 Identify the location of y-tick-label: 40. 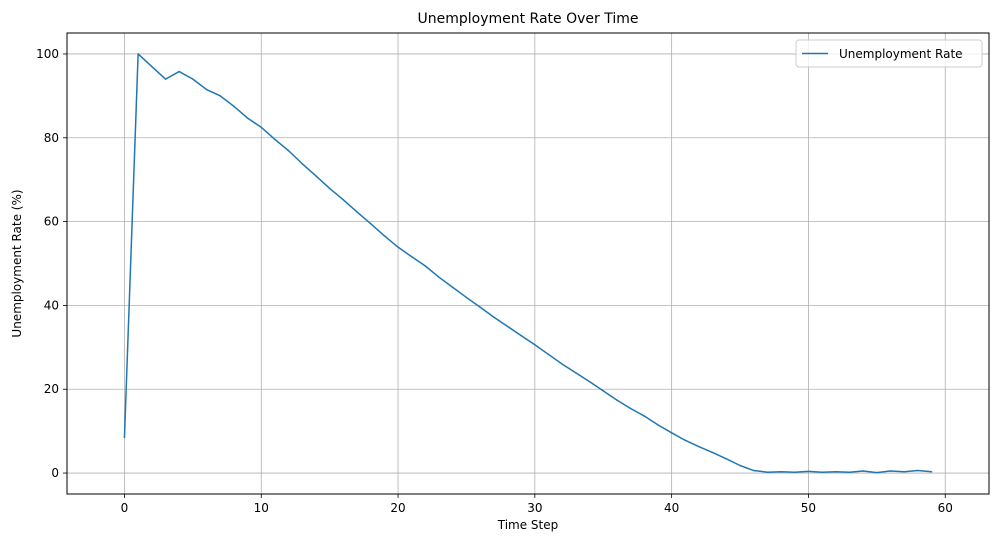
(51, 305).